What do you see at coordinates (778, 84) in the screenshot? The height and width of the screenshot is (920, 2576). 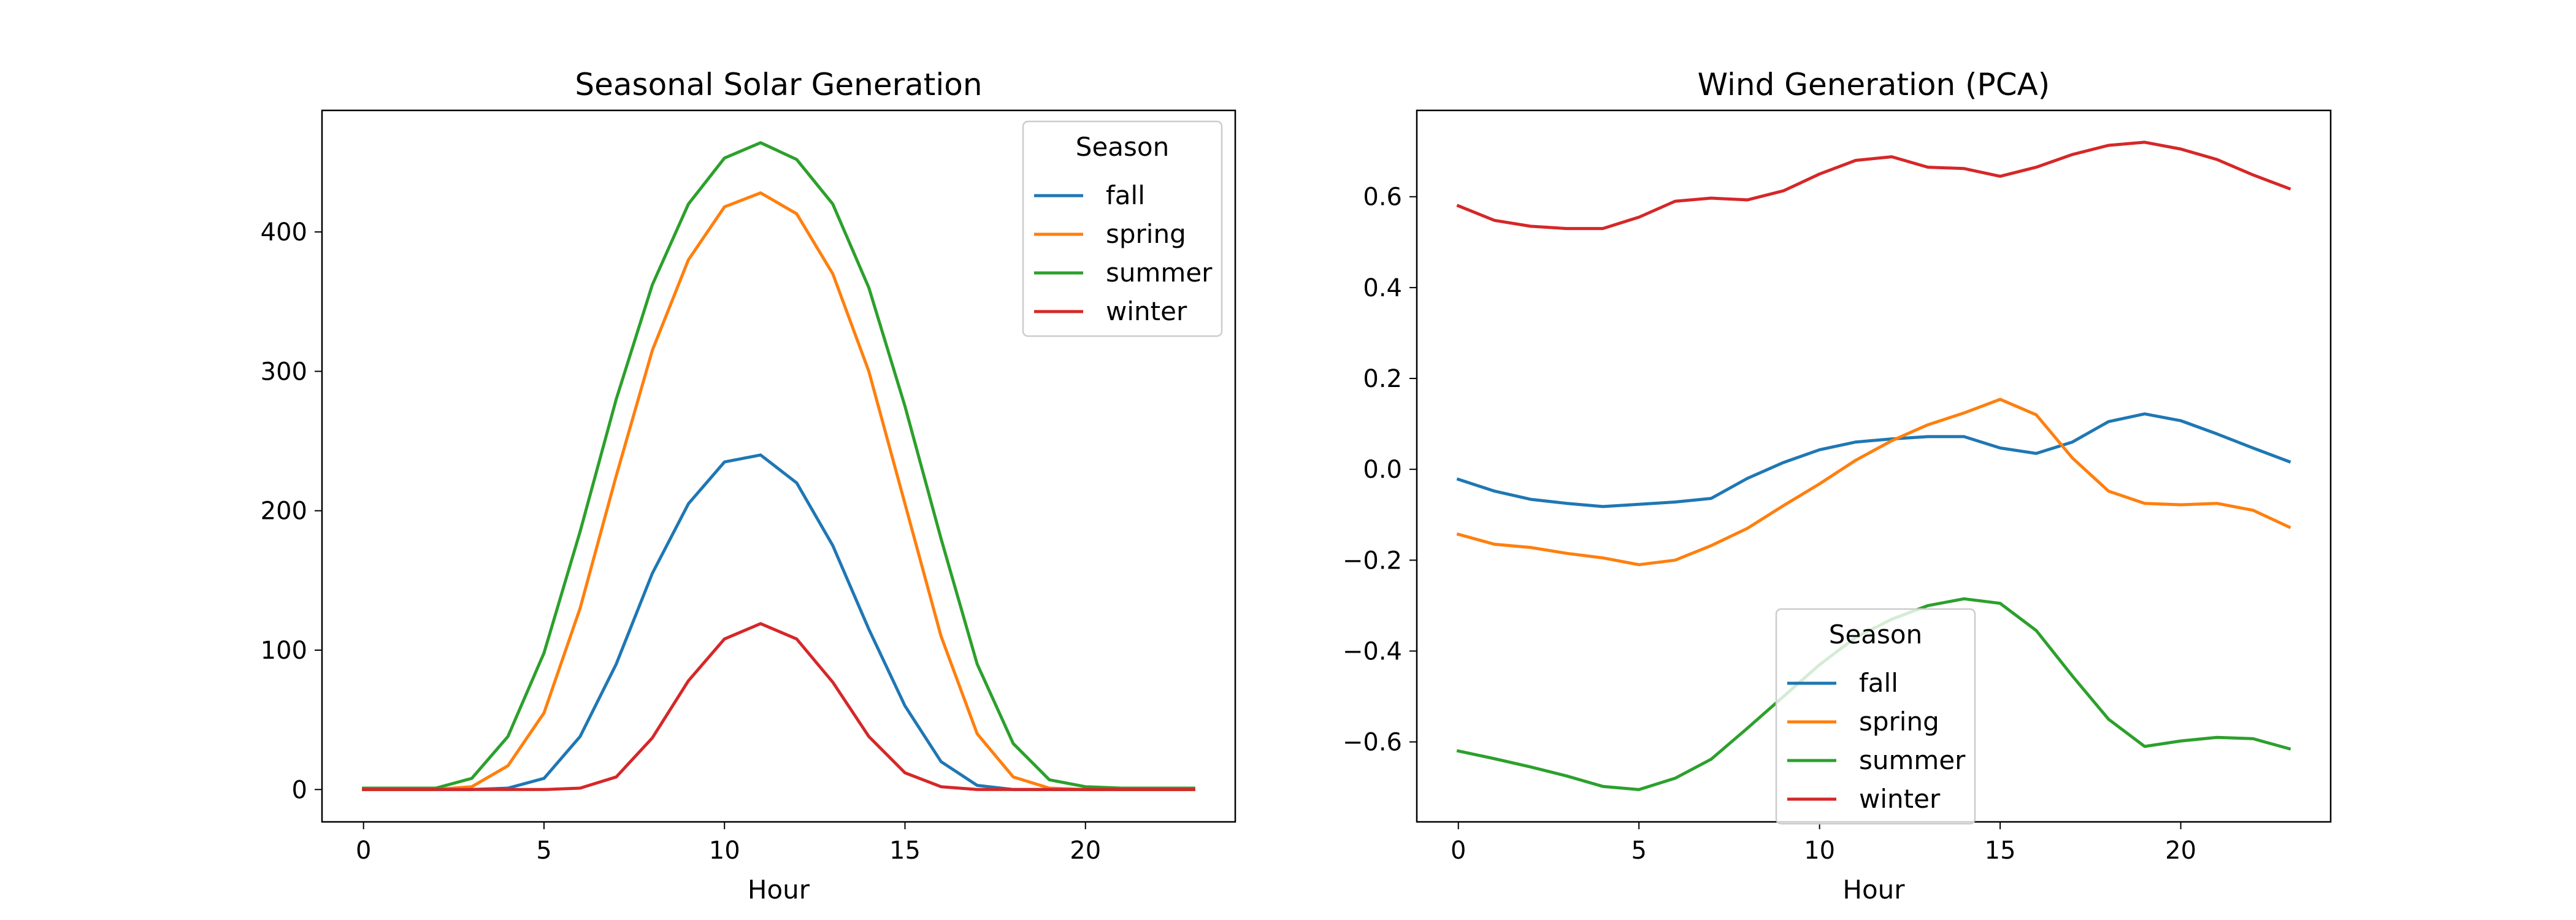 I see `chart-title: Seasonal Solar Generation` at bounding box center [778, 84].